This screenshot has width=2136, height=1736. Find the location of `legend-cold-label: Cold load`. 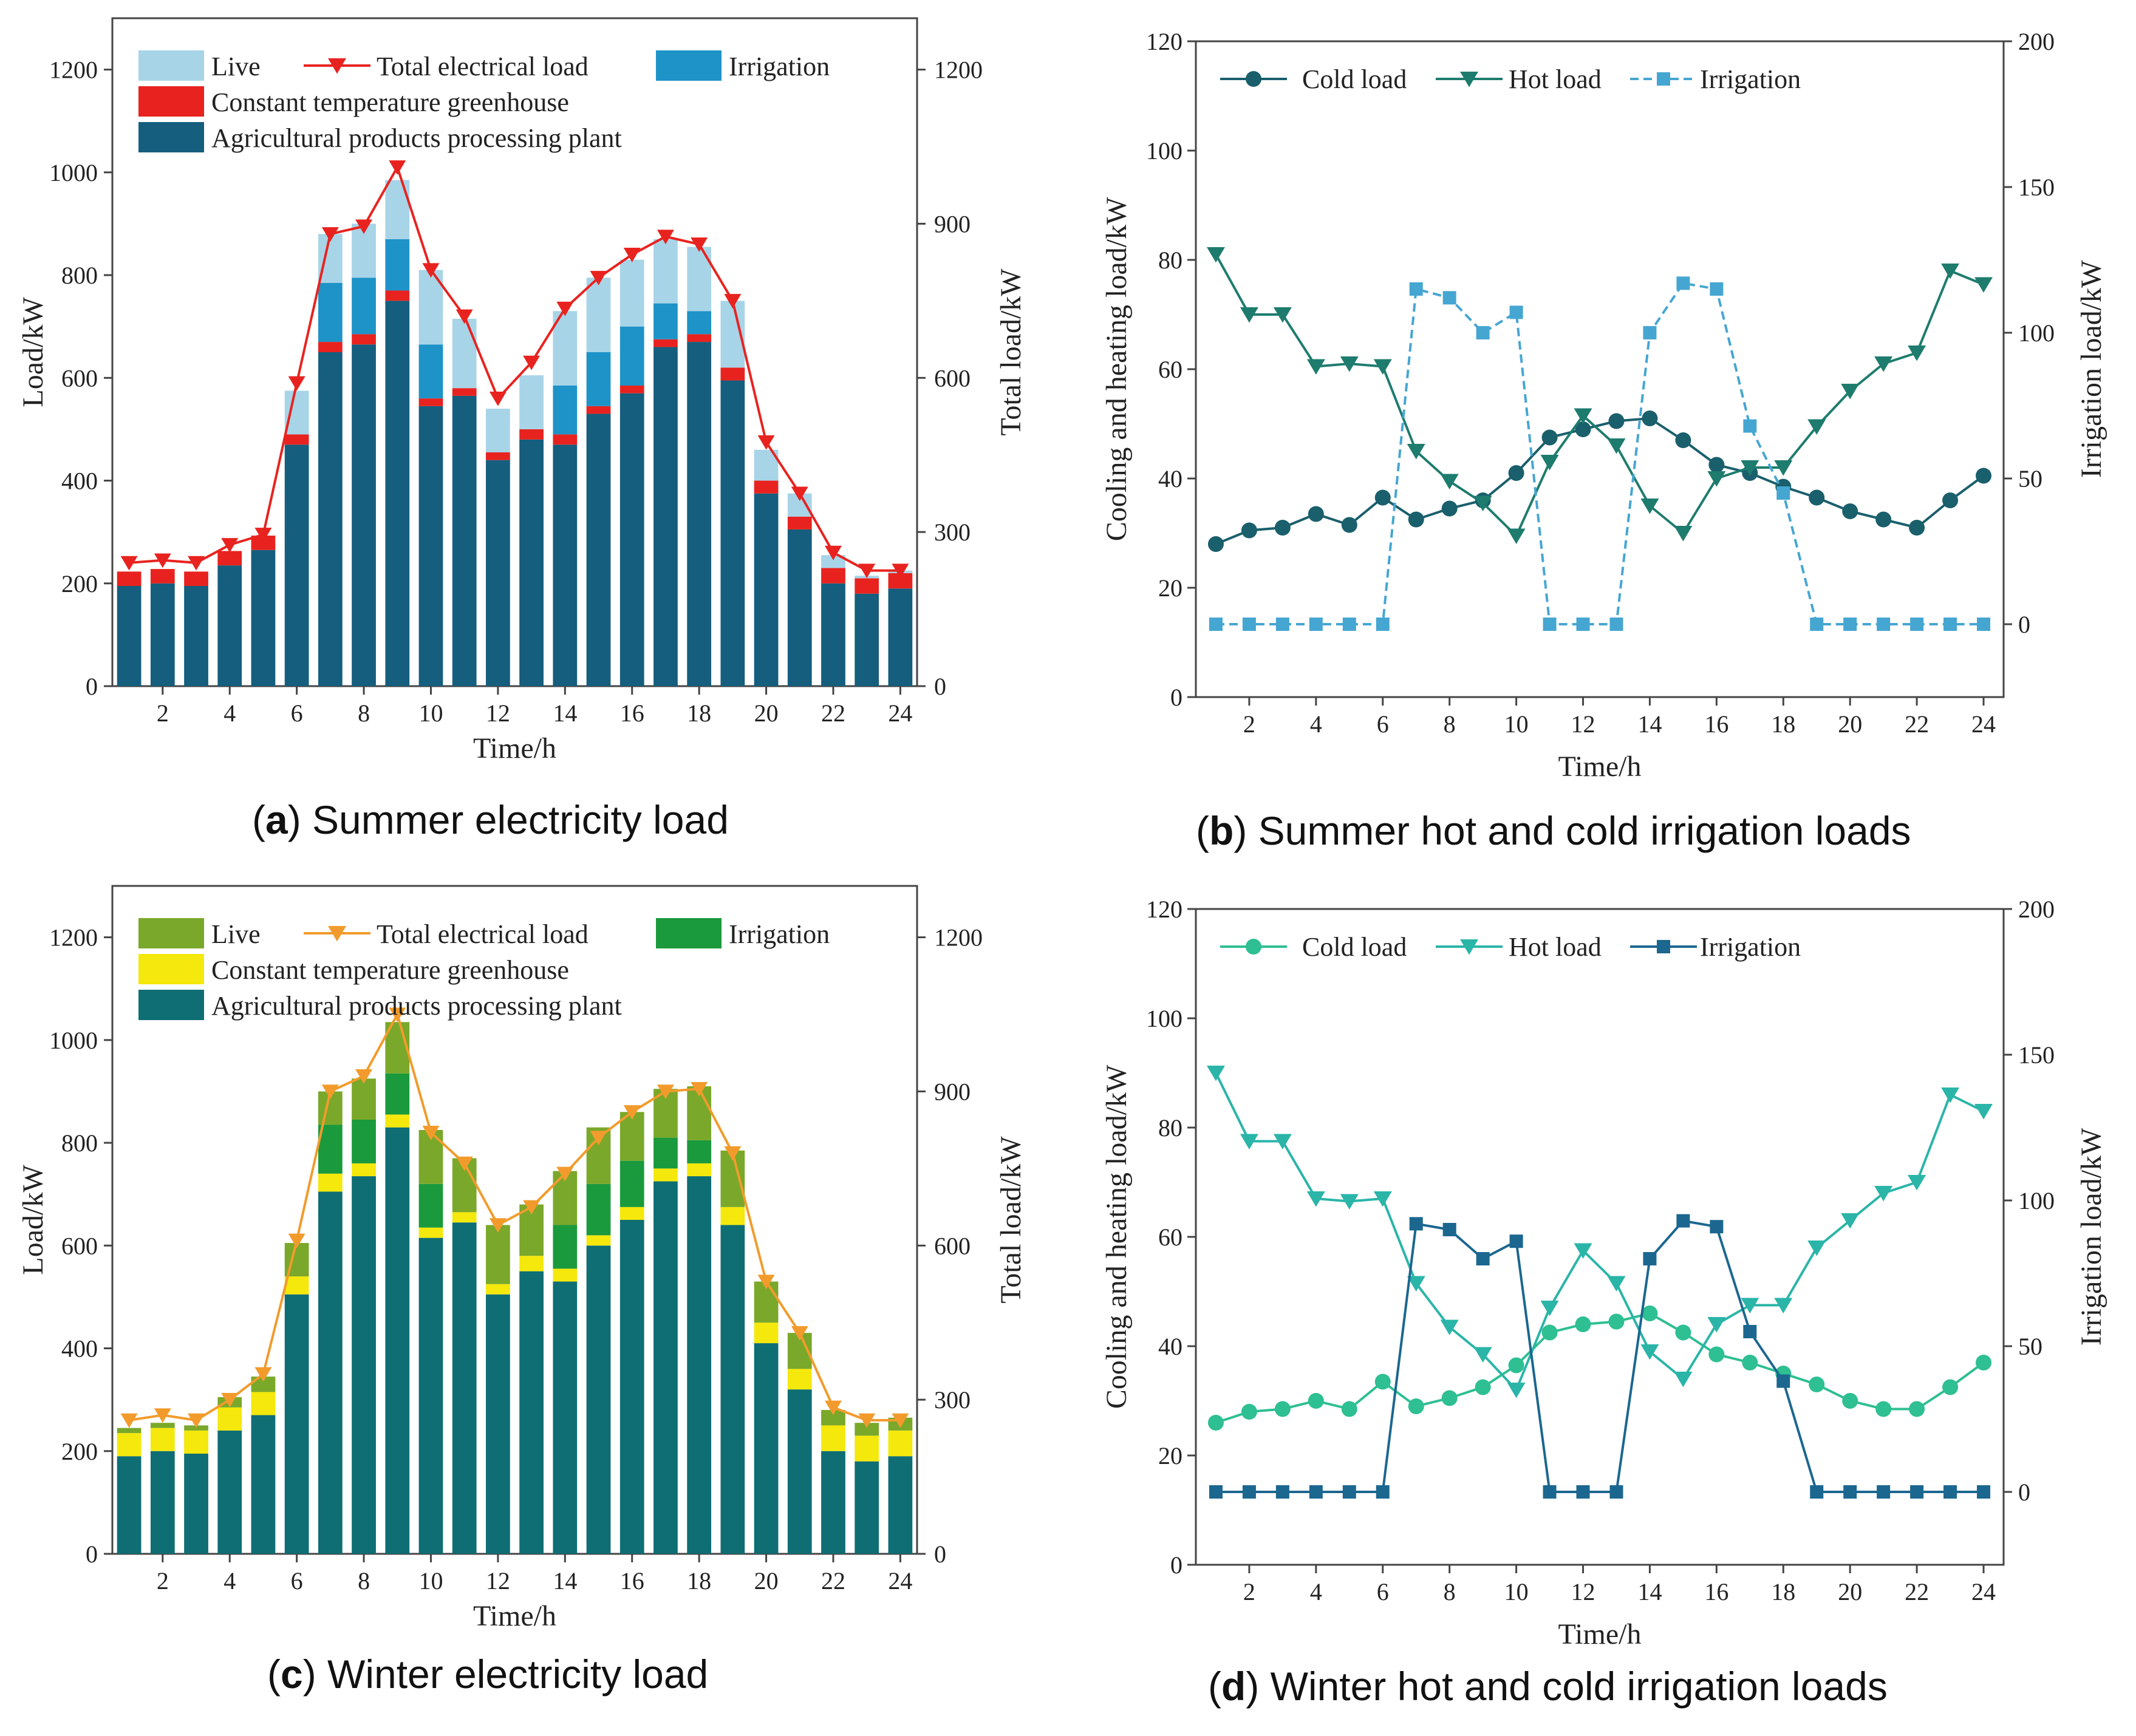

legend-cold-label: Cold load is located at coordinates (1354, 947).